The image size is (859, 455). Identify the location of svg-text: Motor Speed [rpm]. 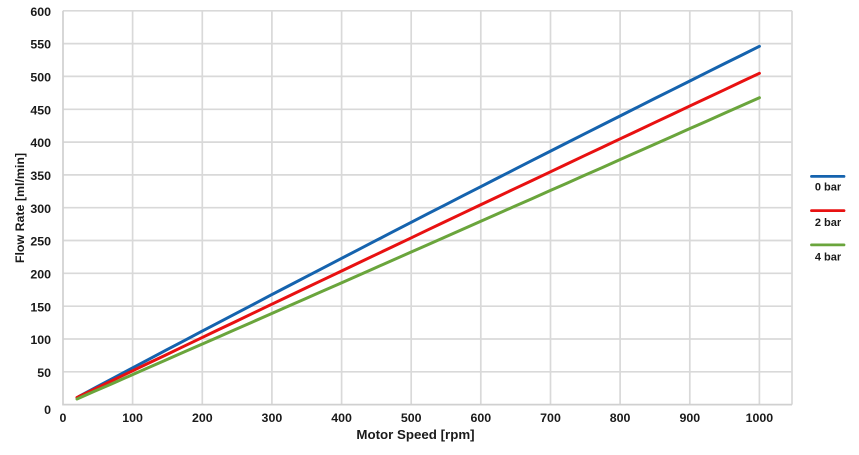
(415, 434).